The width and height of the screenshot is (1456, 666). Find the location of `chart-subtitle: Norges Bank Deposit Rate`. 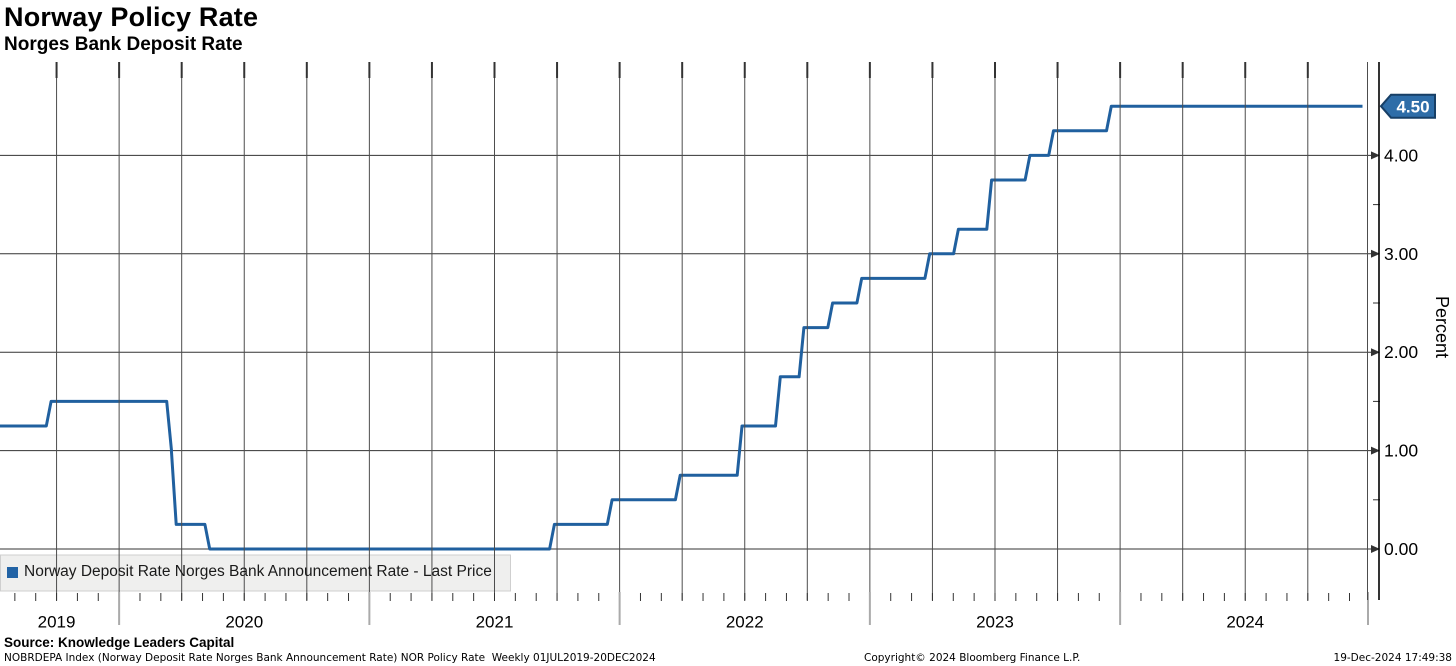

chart-subtitle: Norges Bank Deposit Rate is located at coordinates (123, 44).